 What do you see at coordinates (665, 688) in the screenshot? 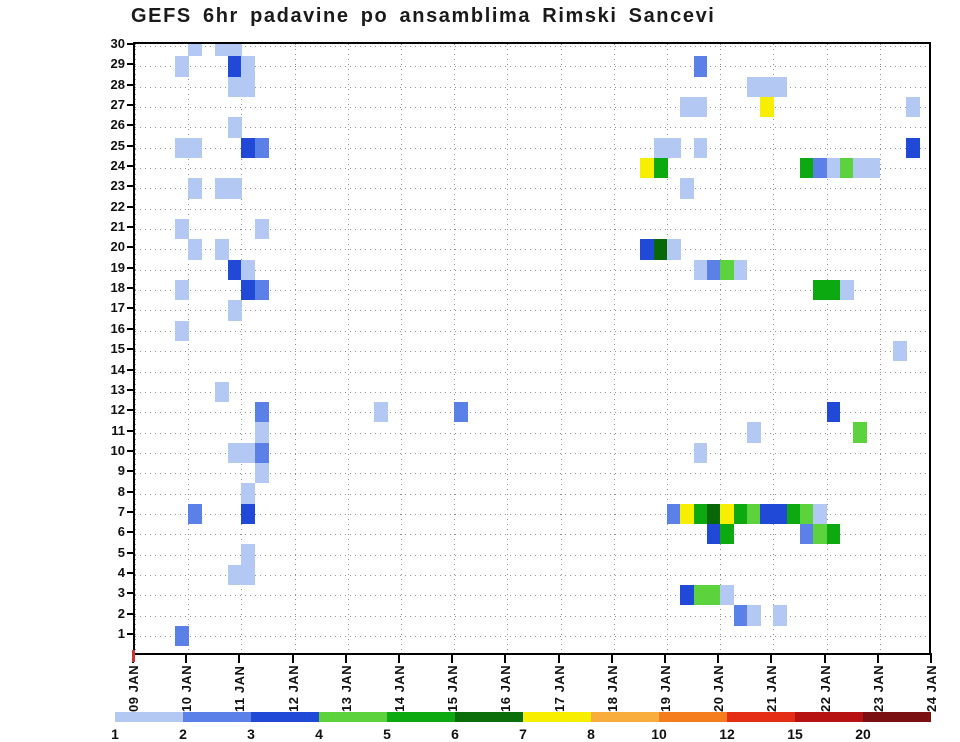
I see `x-axis-label: 19 JAN` at bounding box center [665, 688].